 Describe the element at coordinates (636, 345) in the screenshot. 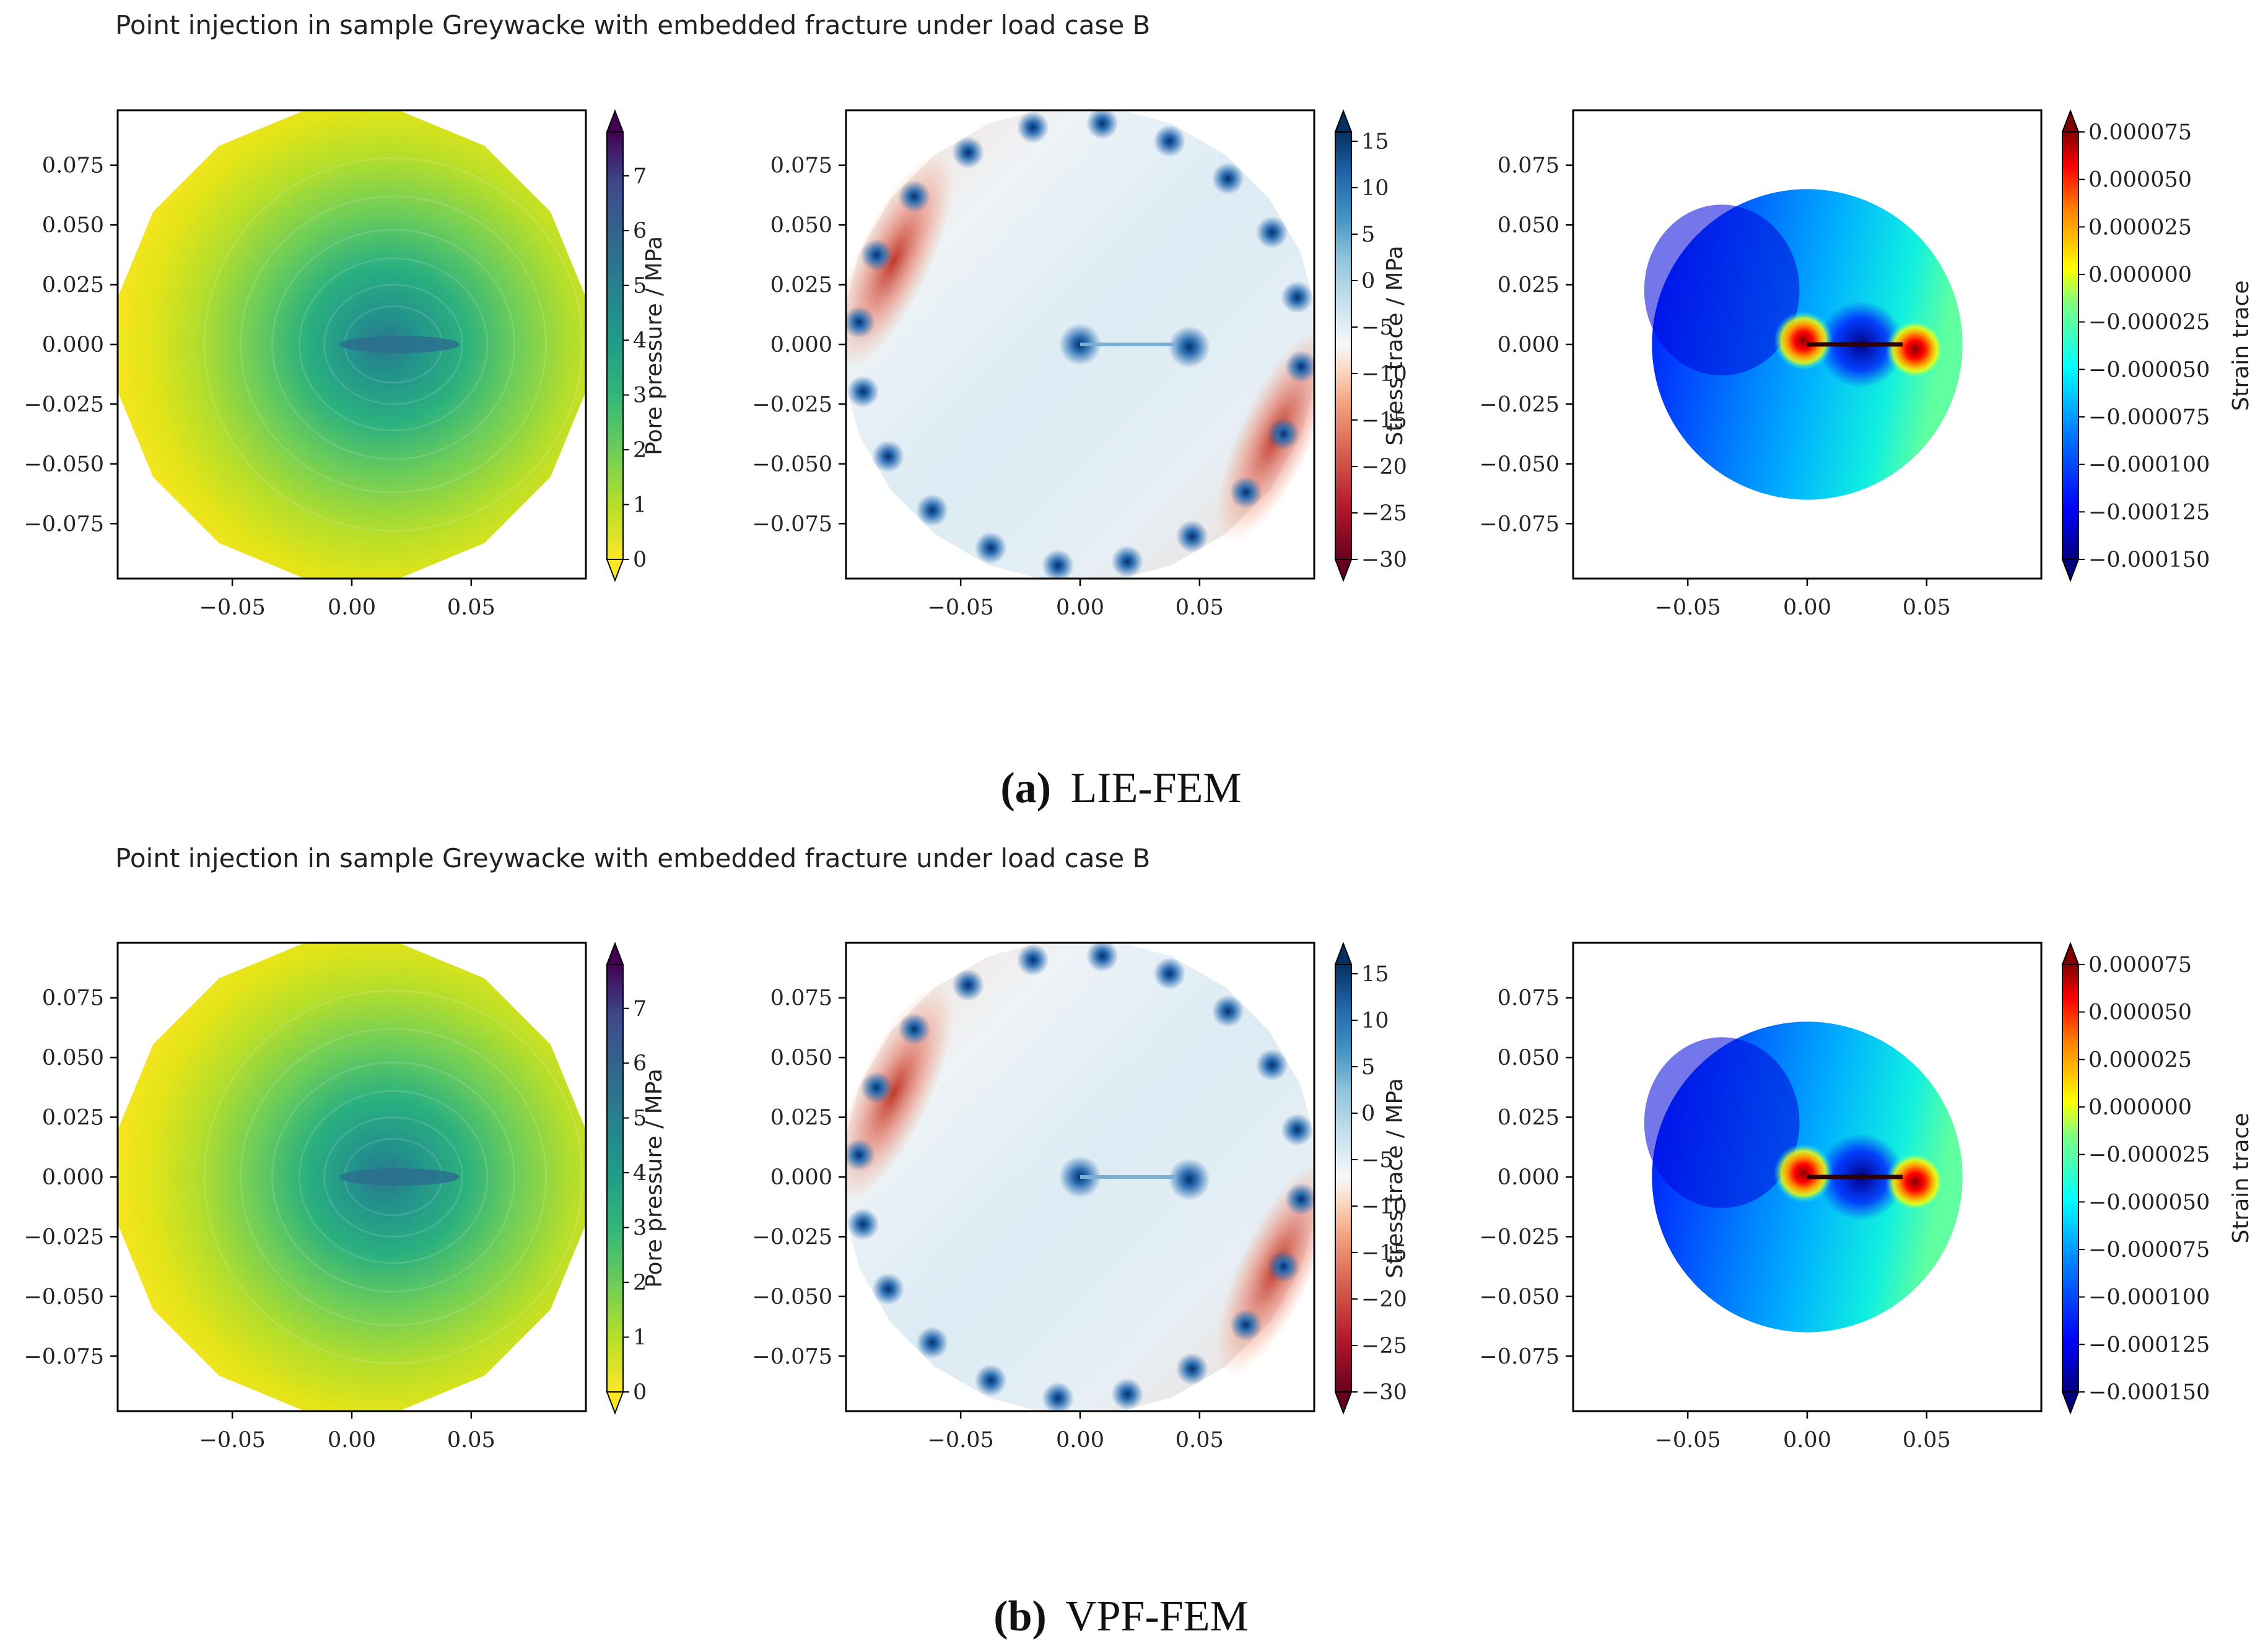

I see `colorbar: 0 1 2 3 4 5 6 7 Pore pressure / MPa` at that location.